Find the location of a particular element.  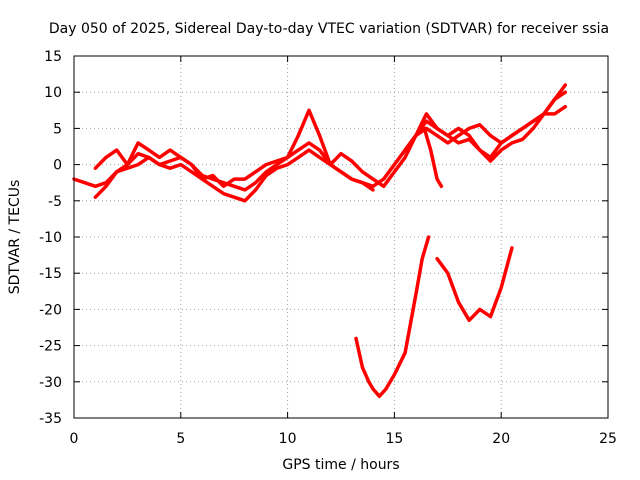

y-tick-label: -5 is located at coordinates (55, 202).